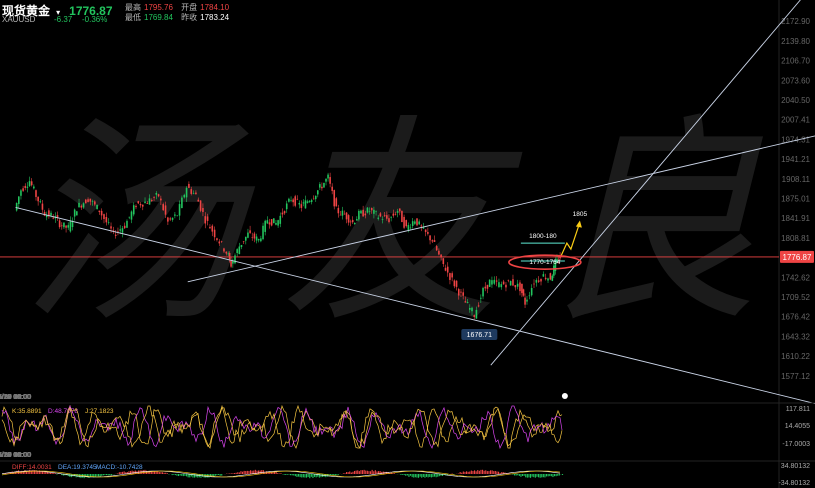 This screenshot has width=815, height=488. What do you see at coordinates (158, 17) in the screenshot?
I see `low-value: 1769.84` at bounding box center [158, 17].